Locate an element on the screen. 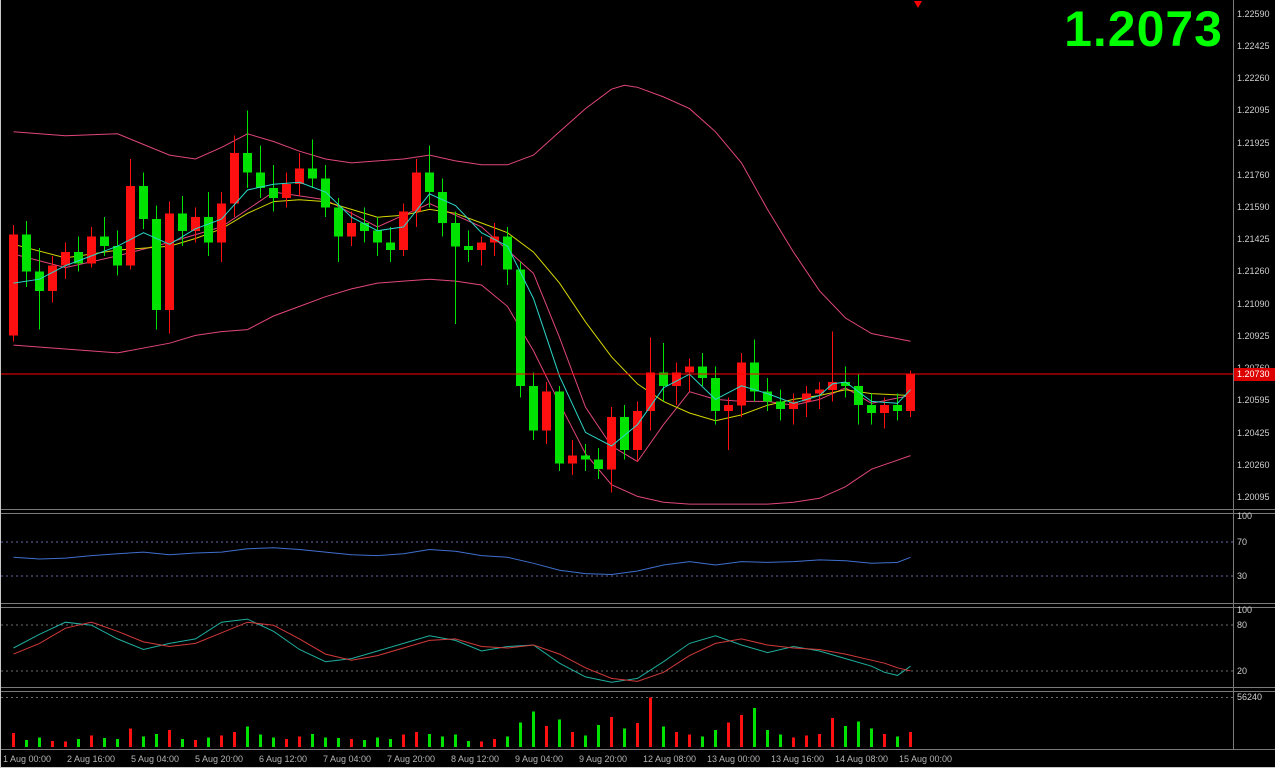 This screenshot has width=1275, height=768. time-axis-label: 12 Aug 08:00 is located at coordinates (670, 759).